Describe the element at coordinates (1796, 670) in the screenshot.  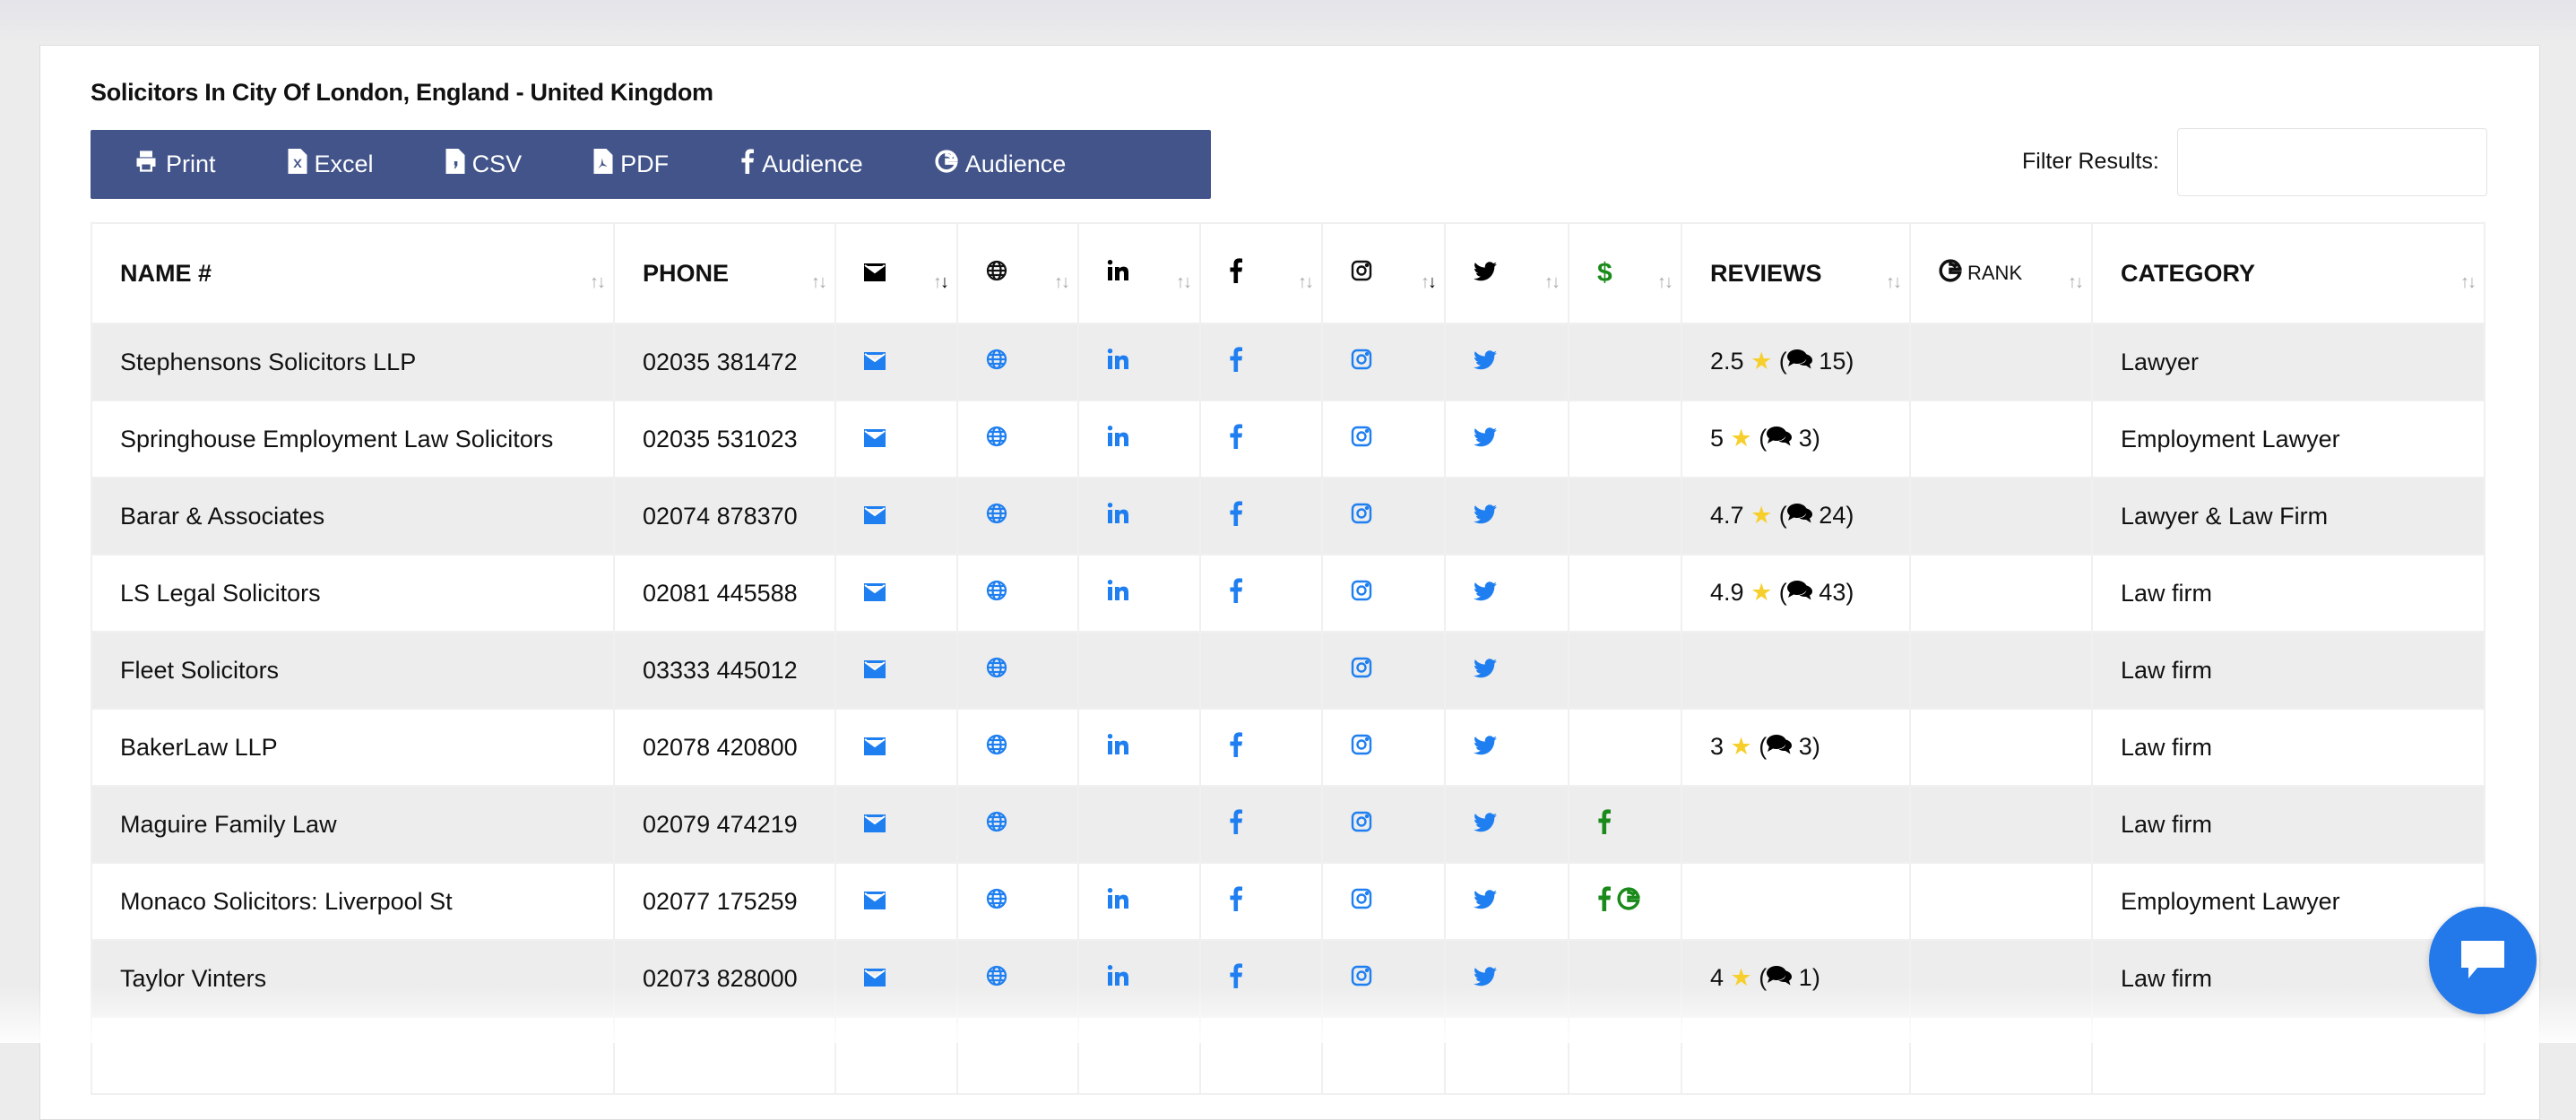
I see `reviews-cell` at that location.